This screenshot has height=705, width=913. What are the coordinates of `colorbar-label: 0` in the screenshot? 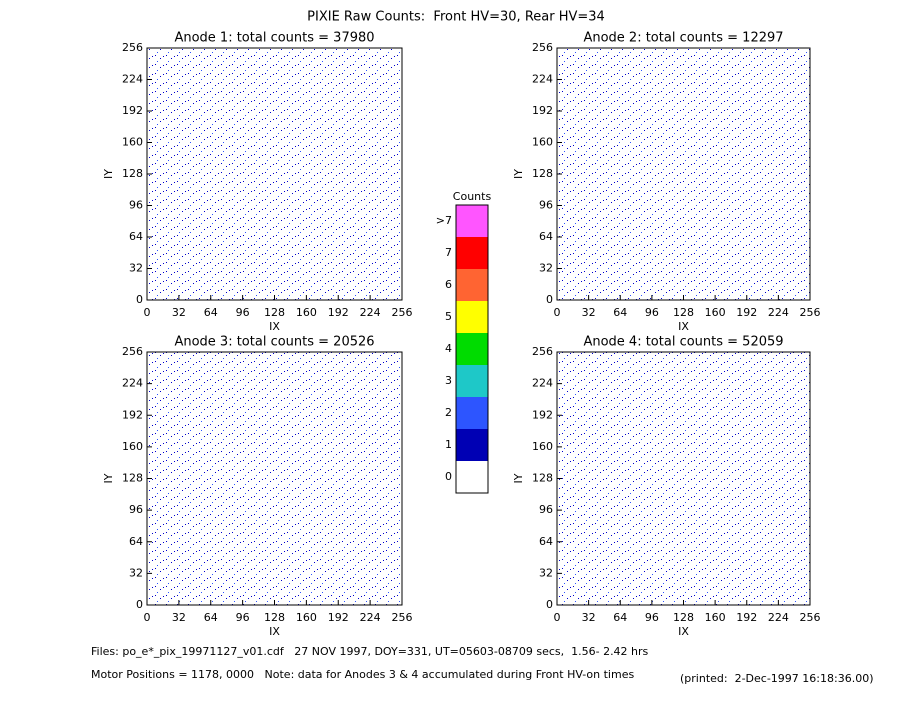 It's located at (448, 476).